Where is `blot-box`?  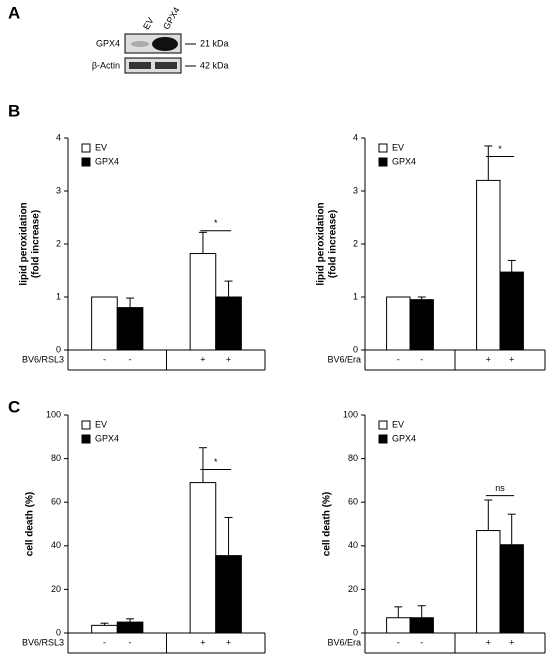
blot-box is located at coordinates (153, 65).